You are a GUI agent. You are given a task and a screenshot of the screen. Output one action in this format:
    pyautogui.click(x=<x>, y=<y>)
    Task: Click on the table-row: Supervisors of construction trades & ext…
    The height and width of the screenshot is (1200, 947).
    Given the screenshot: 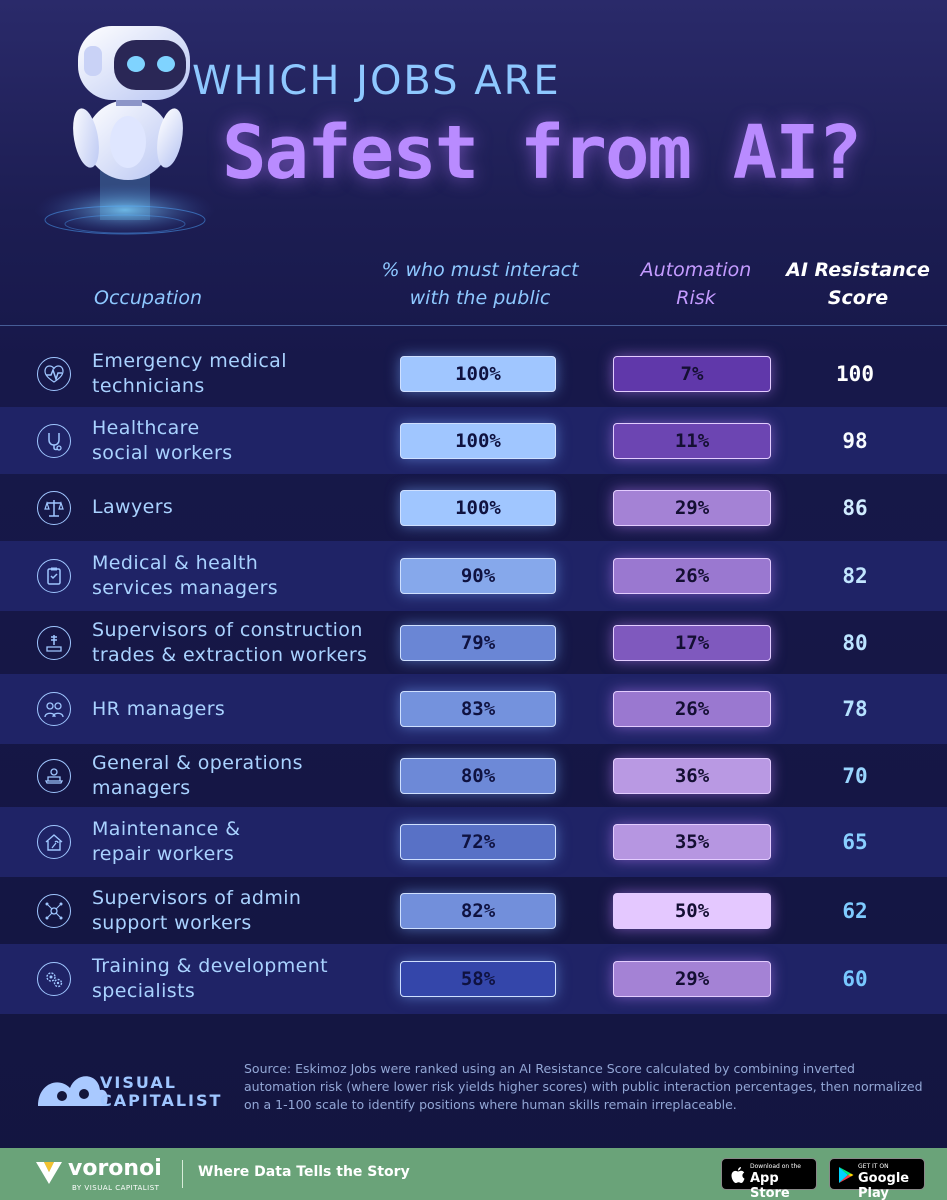 What is the action you would take?
    pyautogui.click(x=473, y=642)
    